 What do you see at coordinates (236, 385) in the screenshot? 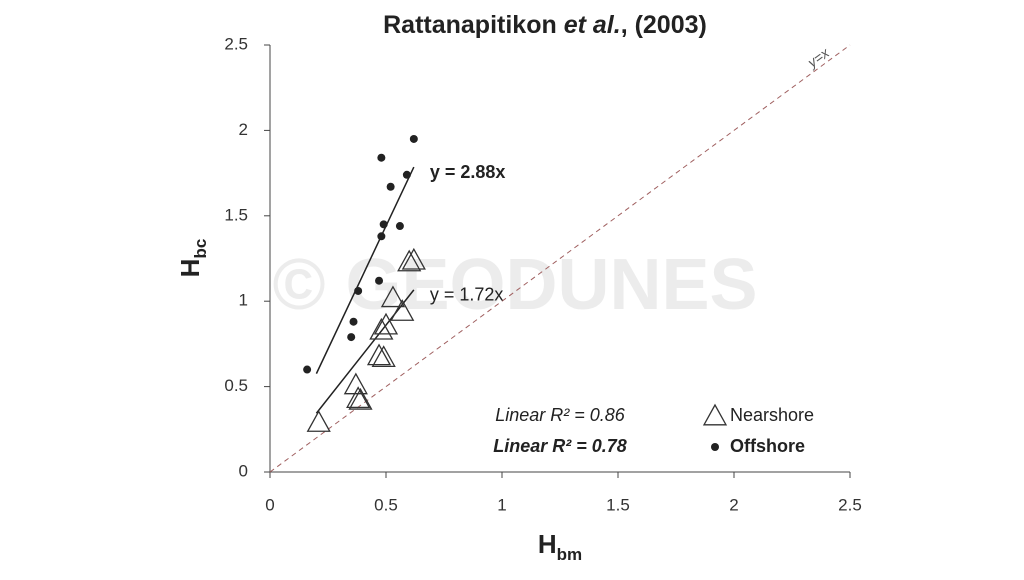
I see `y-tick-label: 0.5` at bounding box center [236, 385].